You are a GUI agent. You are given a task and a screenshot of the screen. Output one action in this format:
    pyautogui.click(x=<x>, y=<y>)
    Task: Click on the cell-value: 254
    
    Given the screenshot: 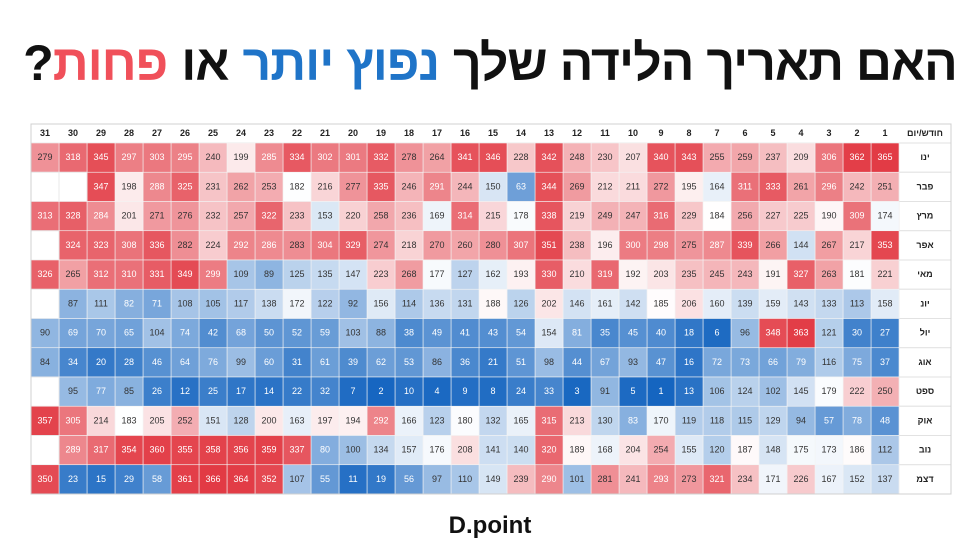 What is the action you would take?
    pyautogui.click(x=660, y=450)
    